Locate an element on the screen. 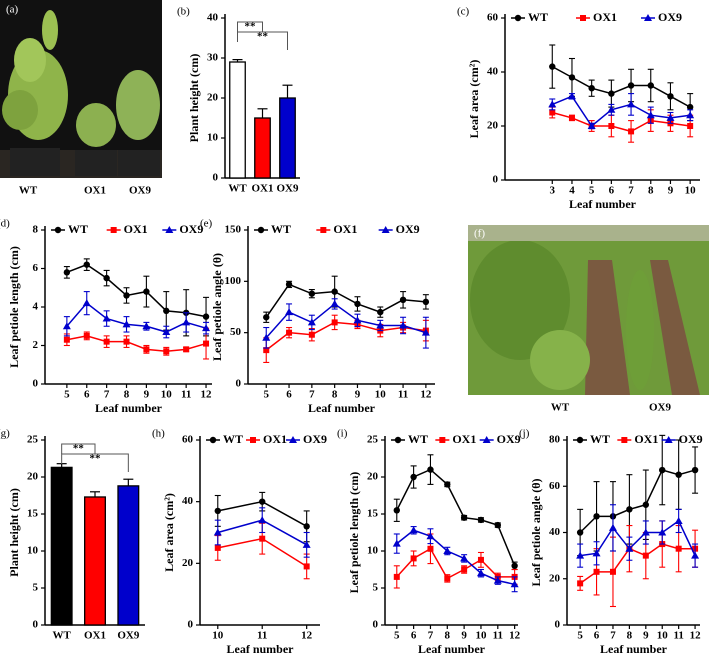  panel-label: (j) is located at coordinates (524, 434).